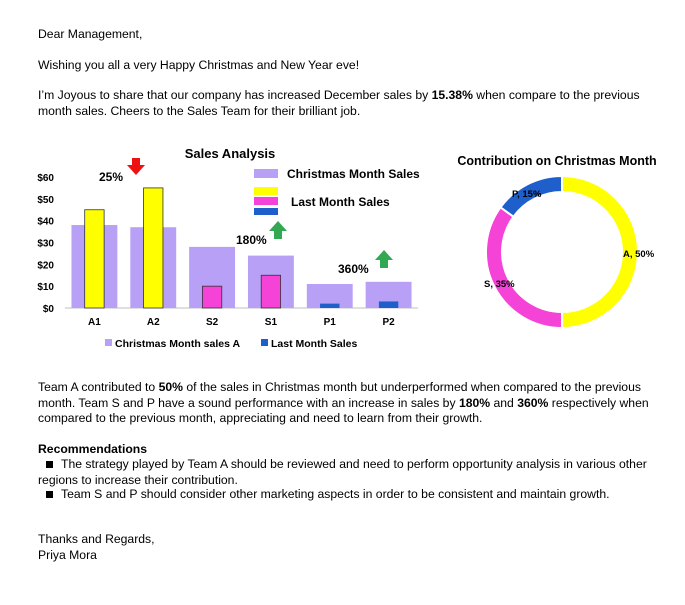  Describe the element at coordinates (177, 344) in the screenshot. I see `legend-label-christmas-sales: Christmas Month sales A` at that location.